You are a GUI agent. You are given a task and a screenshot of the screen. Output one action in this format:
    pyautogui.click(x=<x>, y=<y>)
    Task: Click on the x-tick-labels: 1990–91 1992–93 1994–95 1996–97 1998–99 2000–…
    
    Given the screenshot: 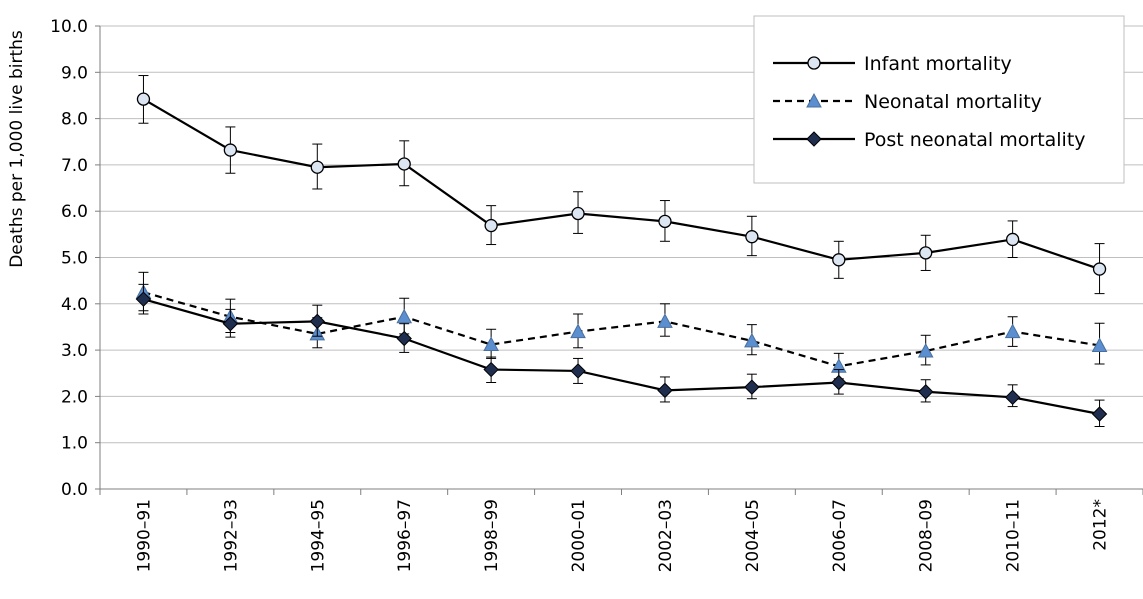 What is the action you would take?
    pyautogui.click(x=622, y=535)
    